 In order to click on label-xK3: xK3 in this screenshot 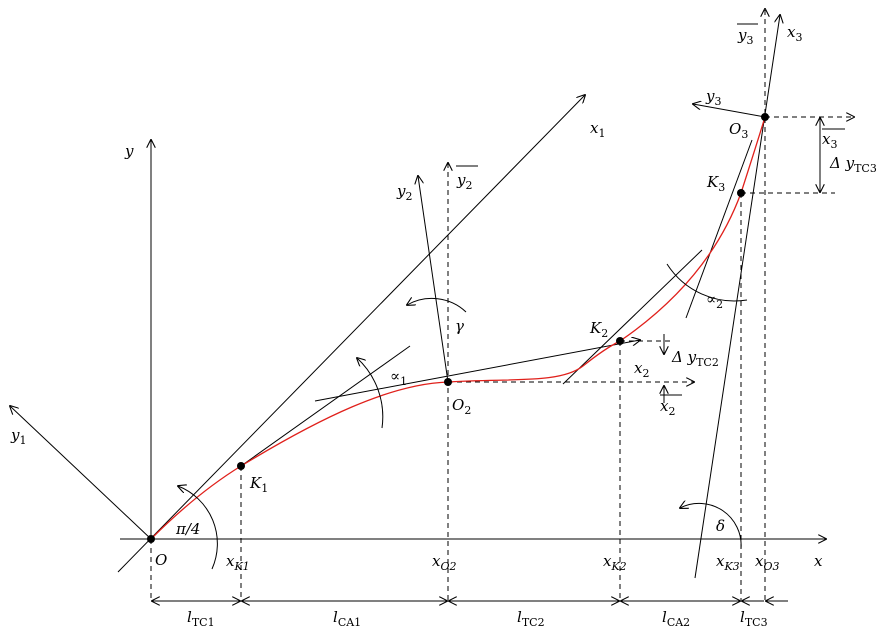, I will do `click(728, 562)`.